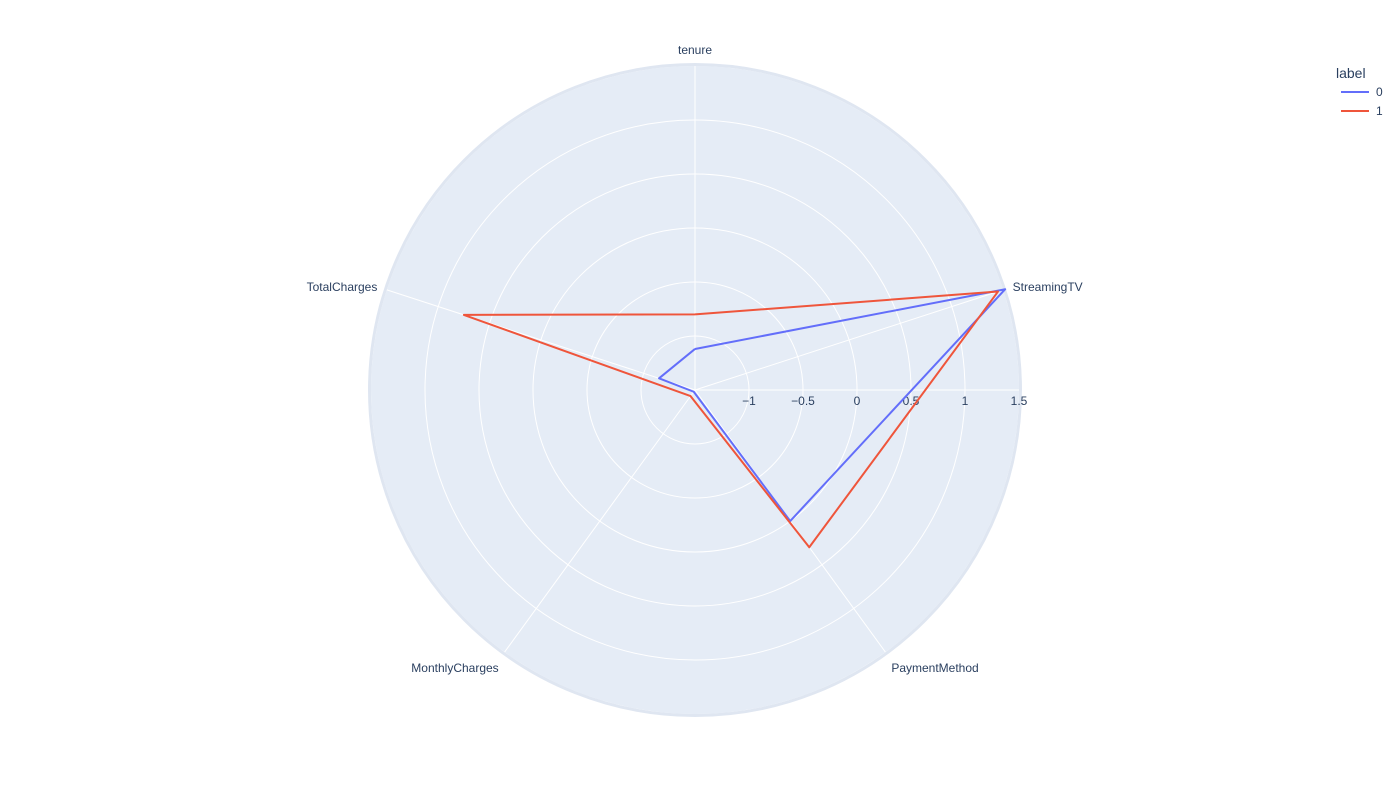 Image resolution: width=1400 pixels, height=800 pixels. What do you see at coordinates (749, 401) in the screenshot?
I see `radial-tick-label: −1` at bounding box center [749, 401].